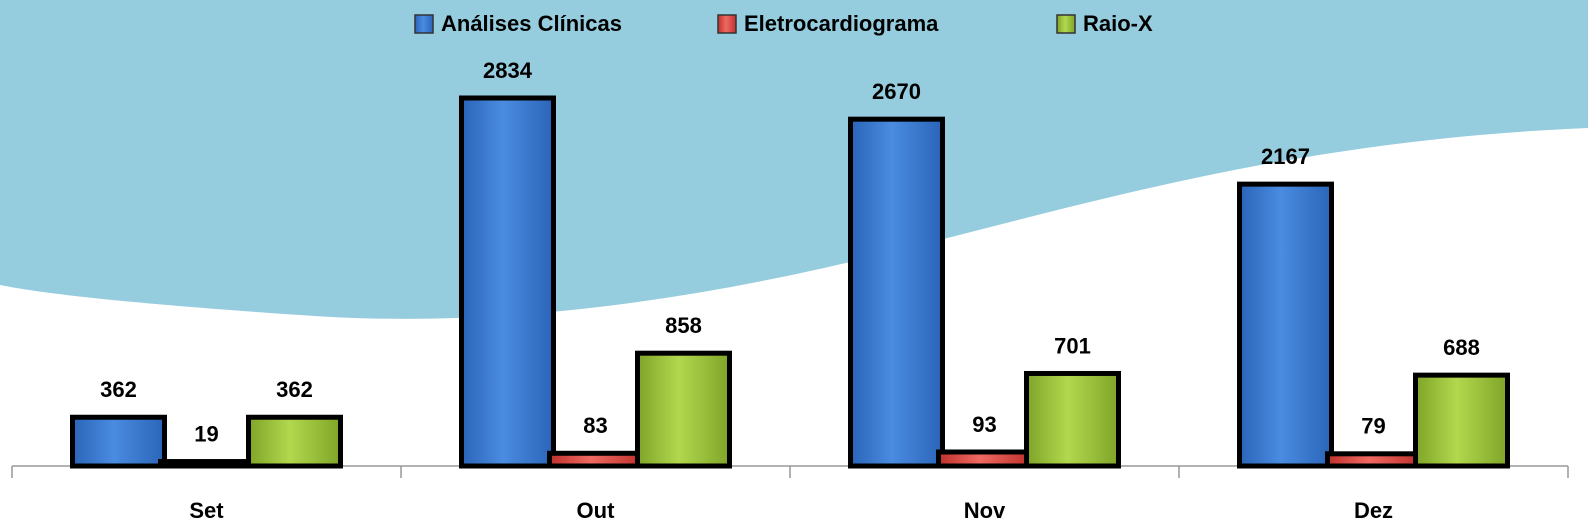  Describe the element at coordinates (1373, 426) in the screenshot. I see `data-label: 79` at that location.